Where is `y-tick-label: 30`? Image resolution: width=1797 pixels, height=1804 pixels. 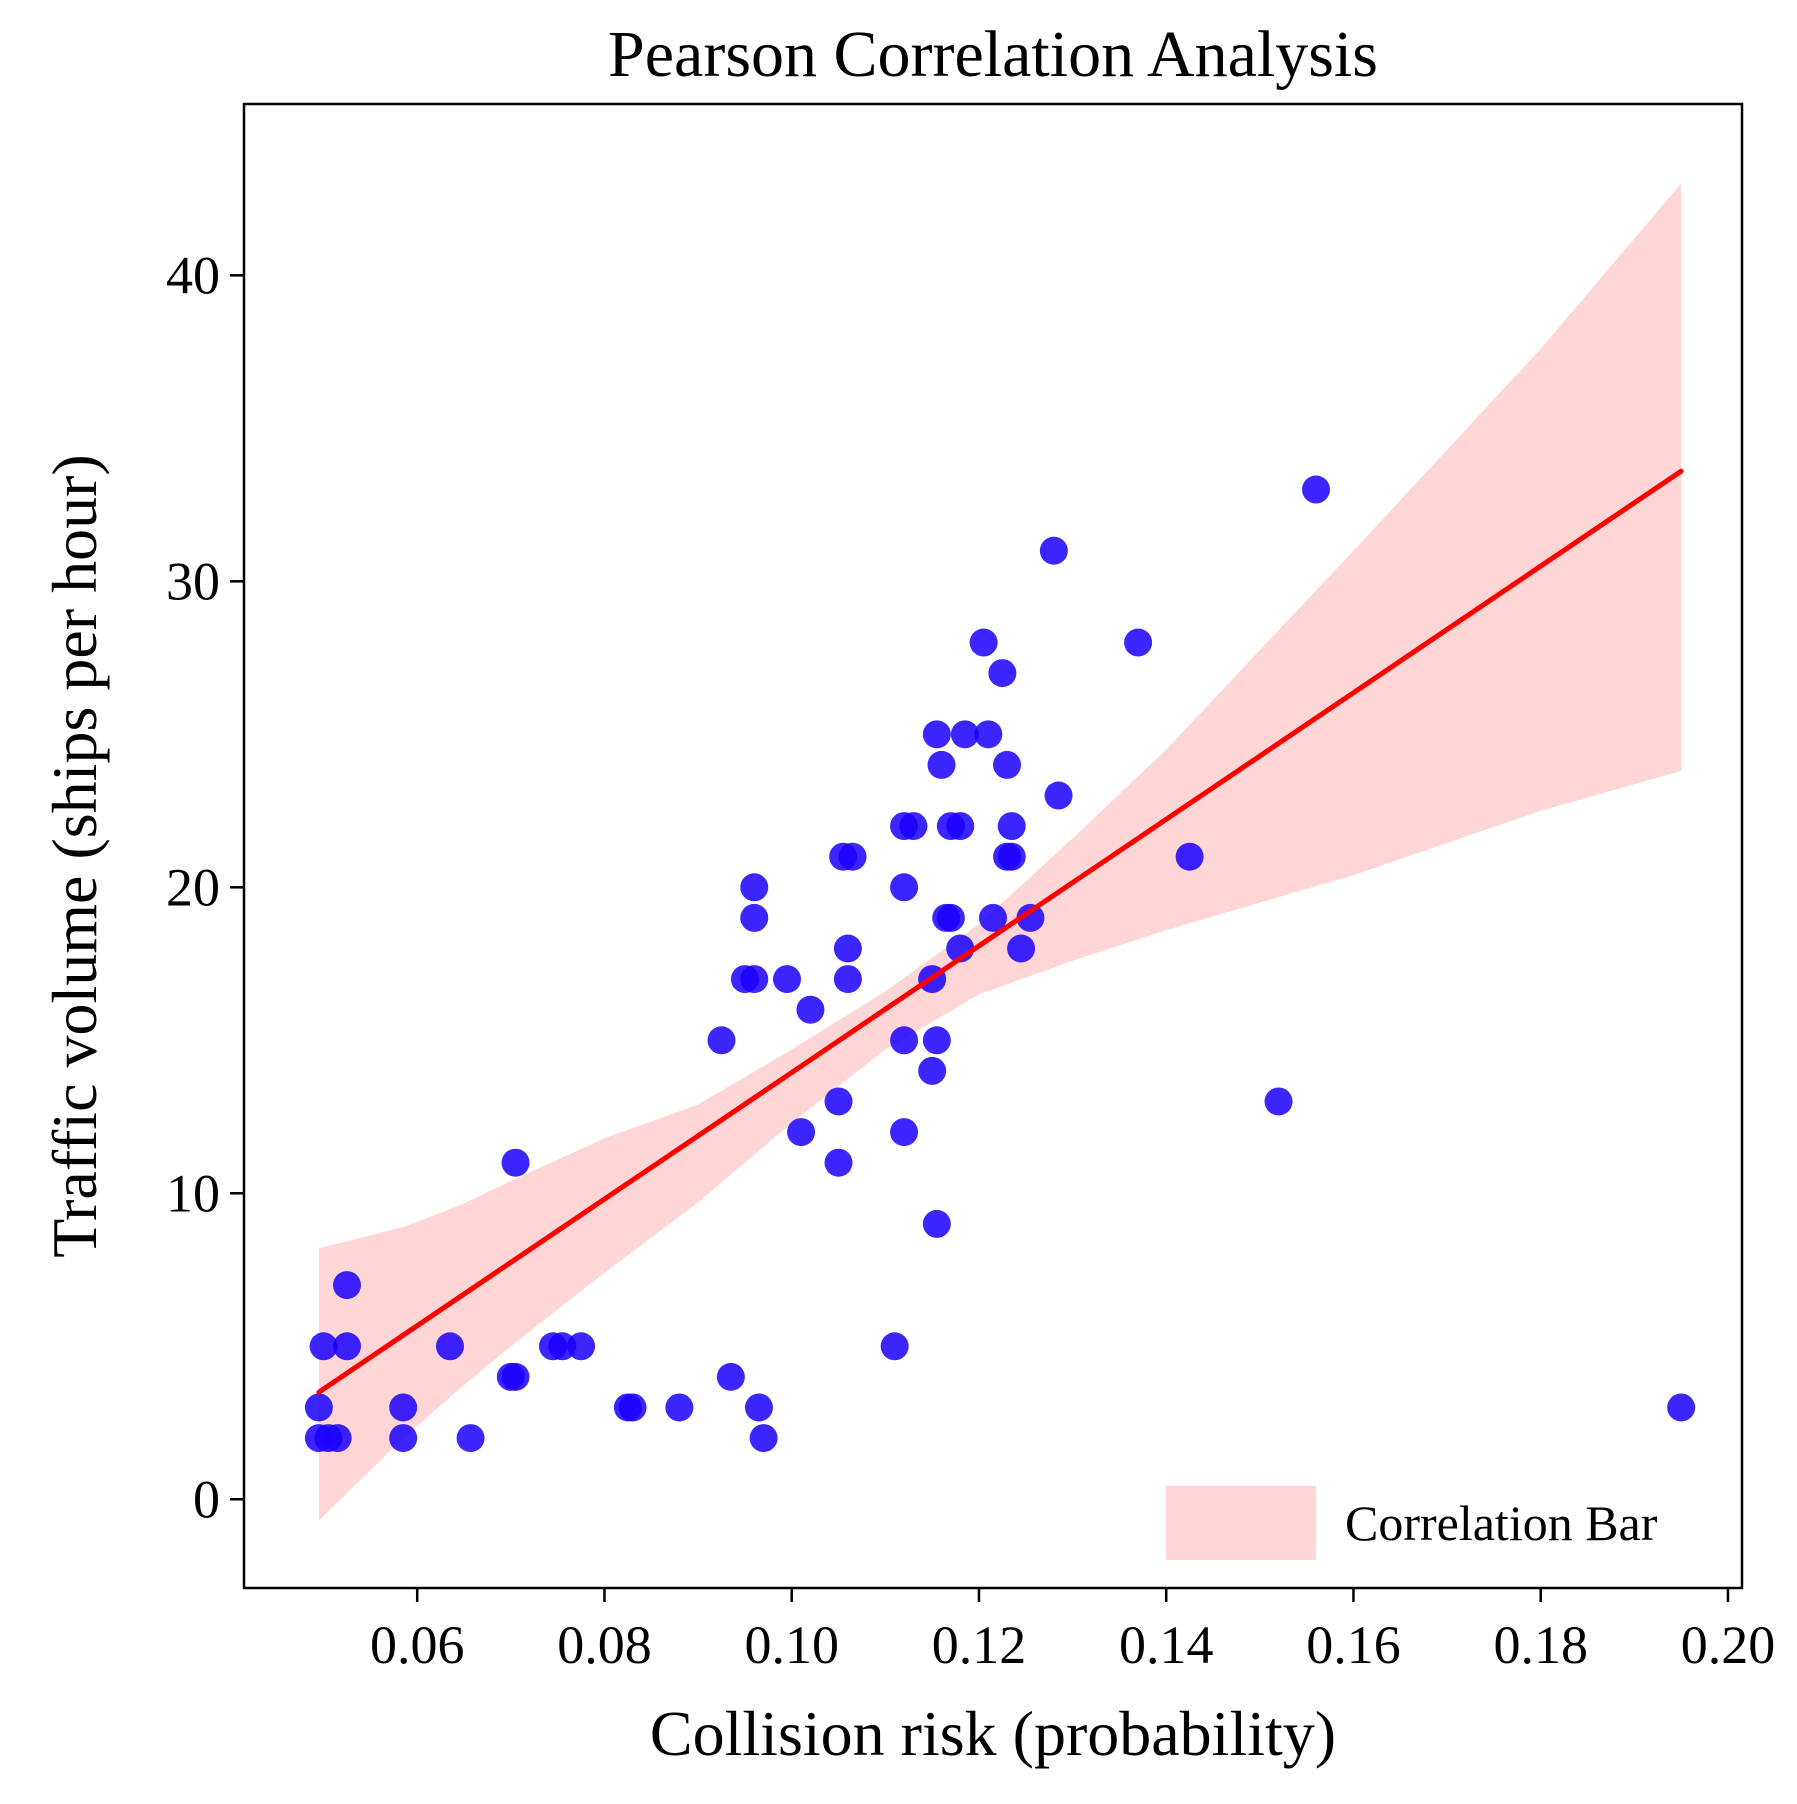 y-tick-label: 30 is located at coordinates (193, 581).